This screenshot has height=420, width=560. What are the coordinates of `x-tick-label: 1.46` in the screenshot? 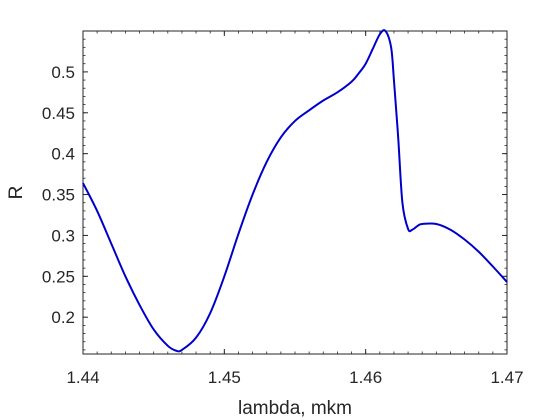 It's located at (365, 377).